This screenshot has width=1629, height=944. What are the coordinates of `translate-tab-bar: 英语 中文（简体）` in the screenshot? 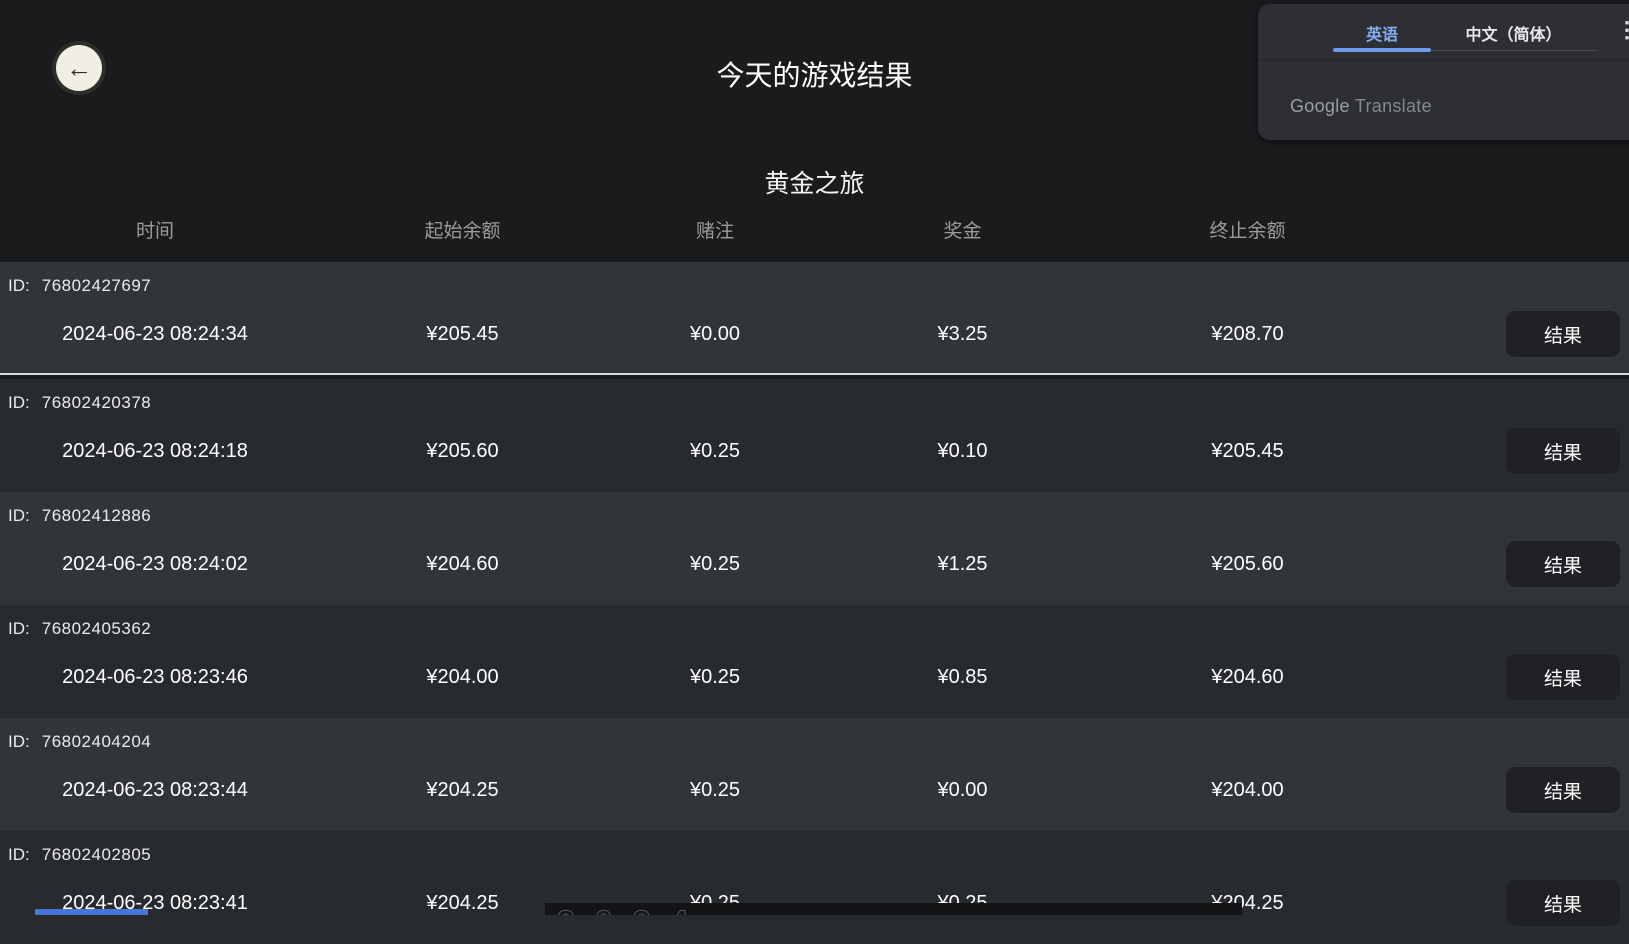 It's located at (1443, 30).